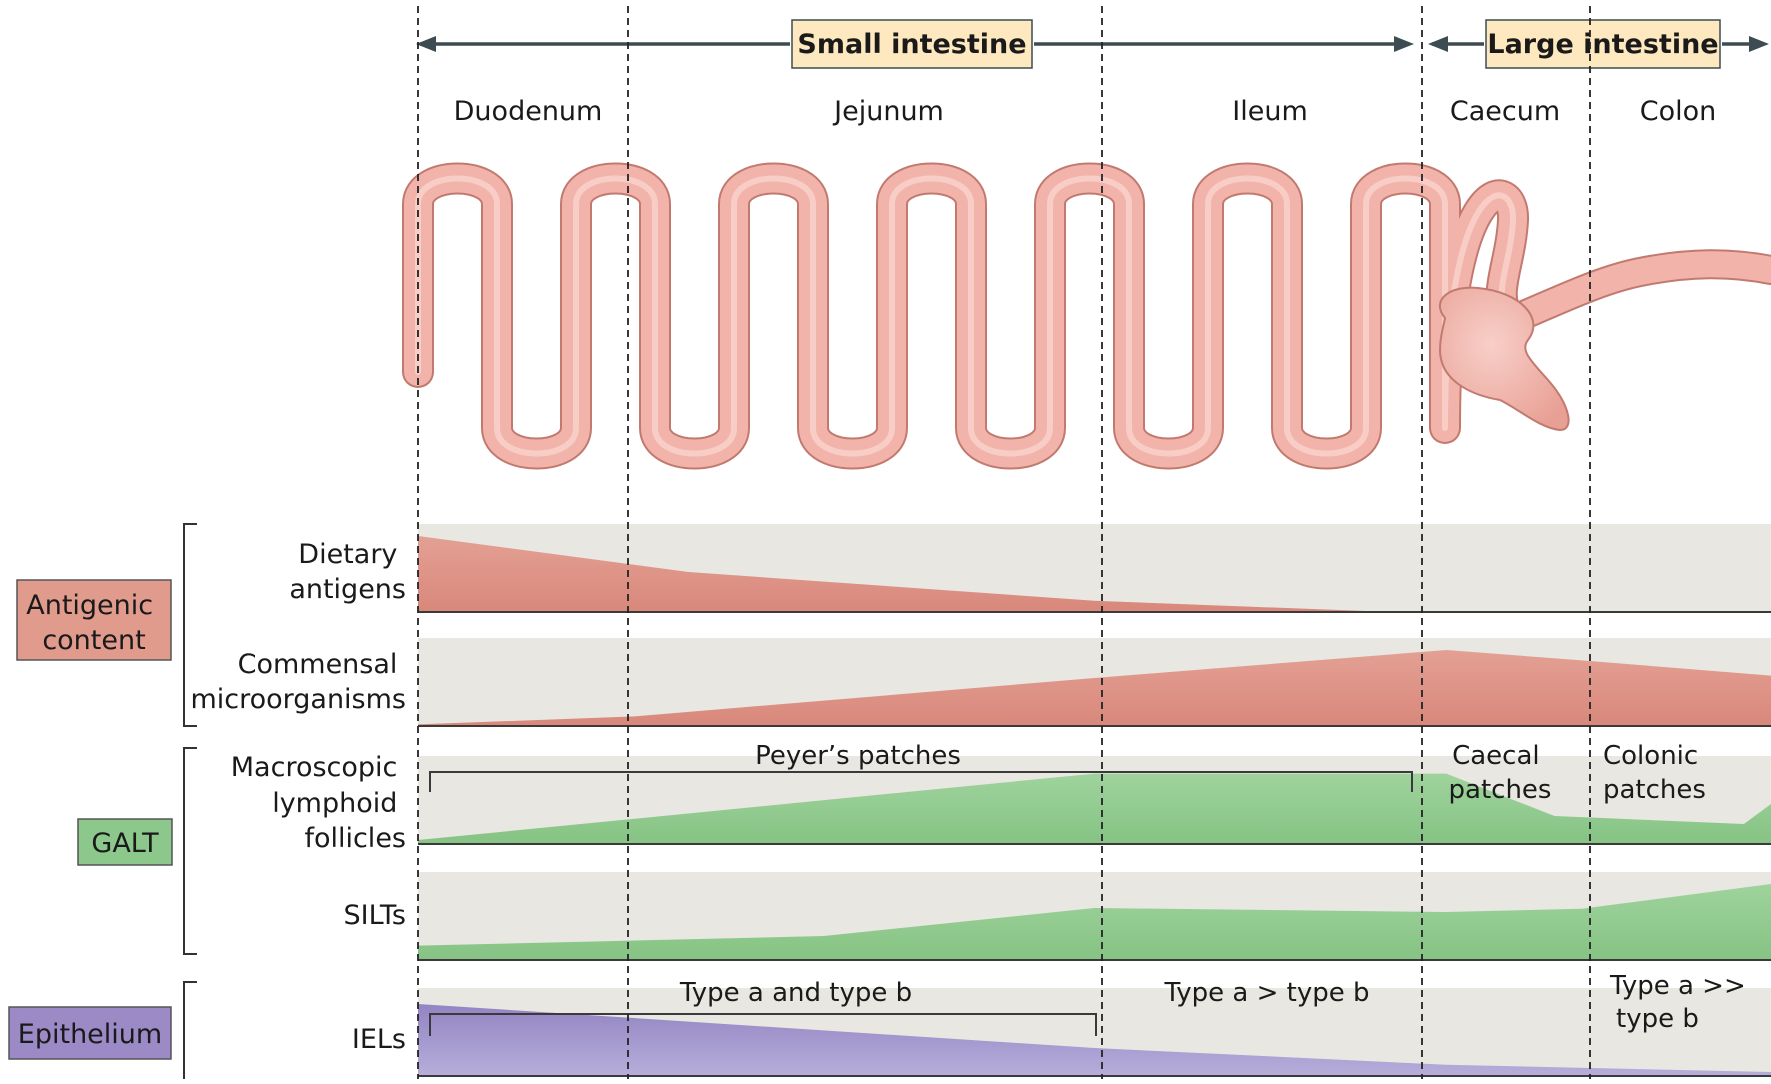  Describe the element at coordinates (1266, 993) in the screenshot. I see `type-a-gt-type-b-label: Type a > type b` at that location.